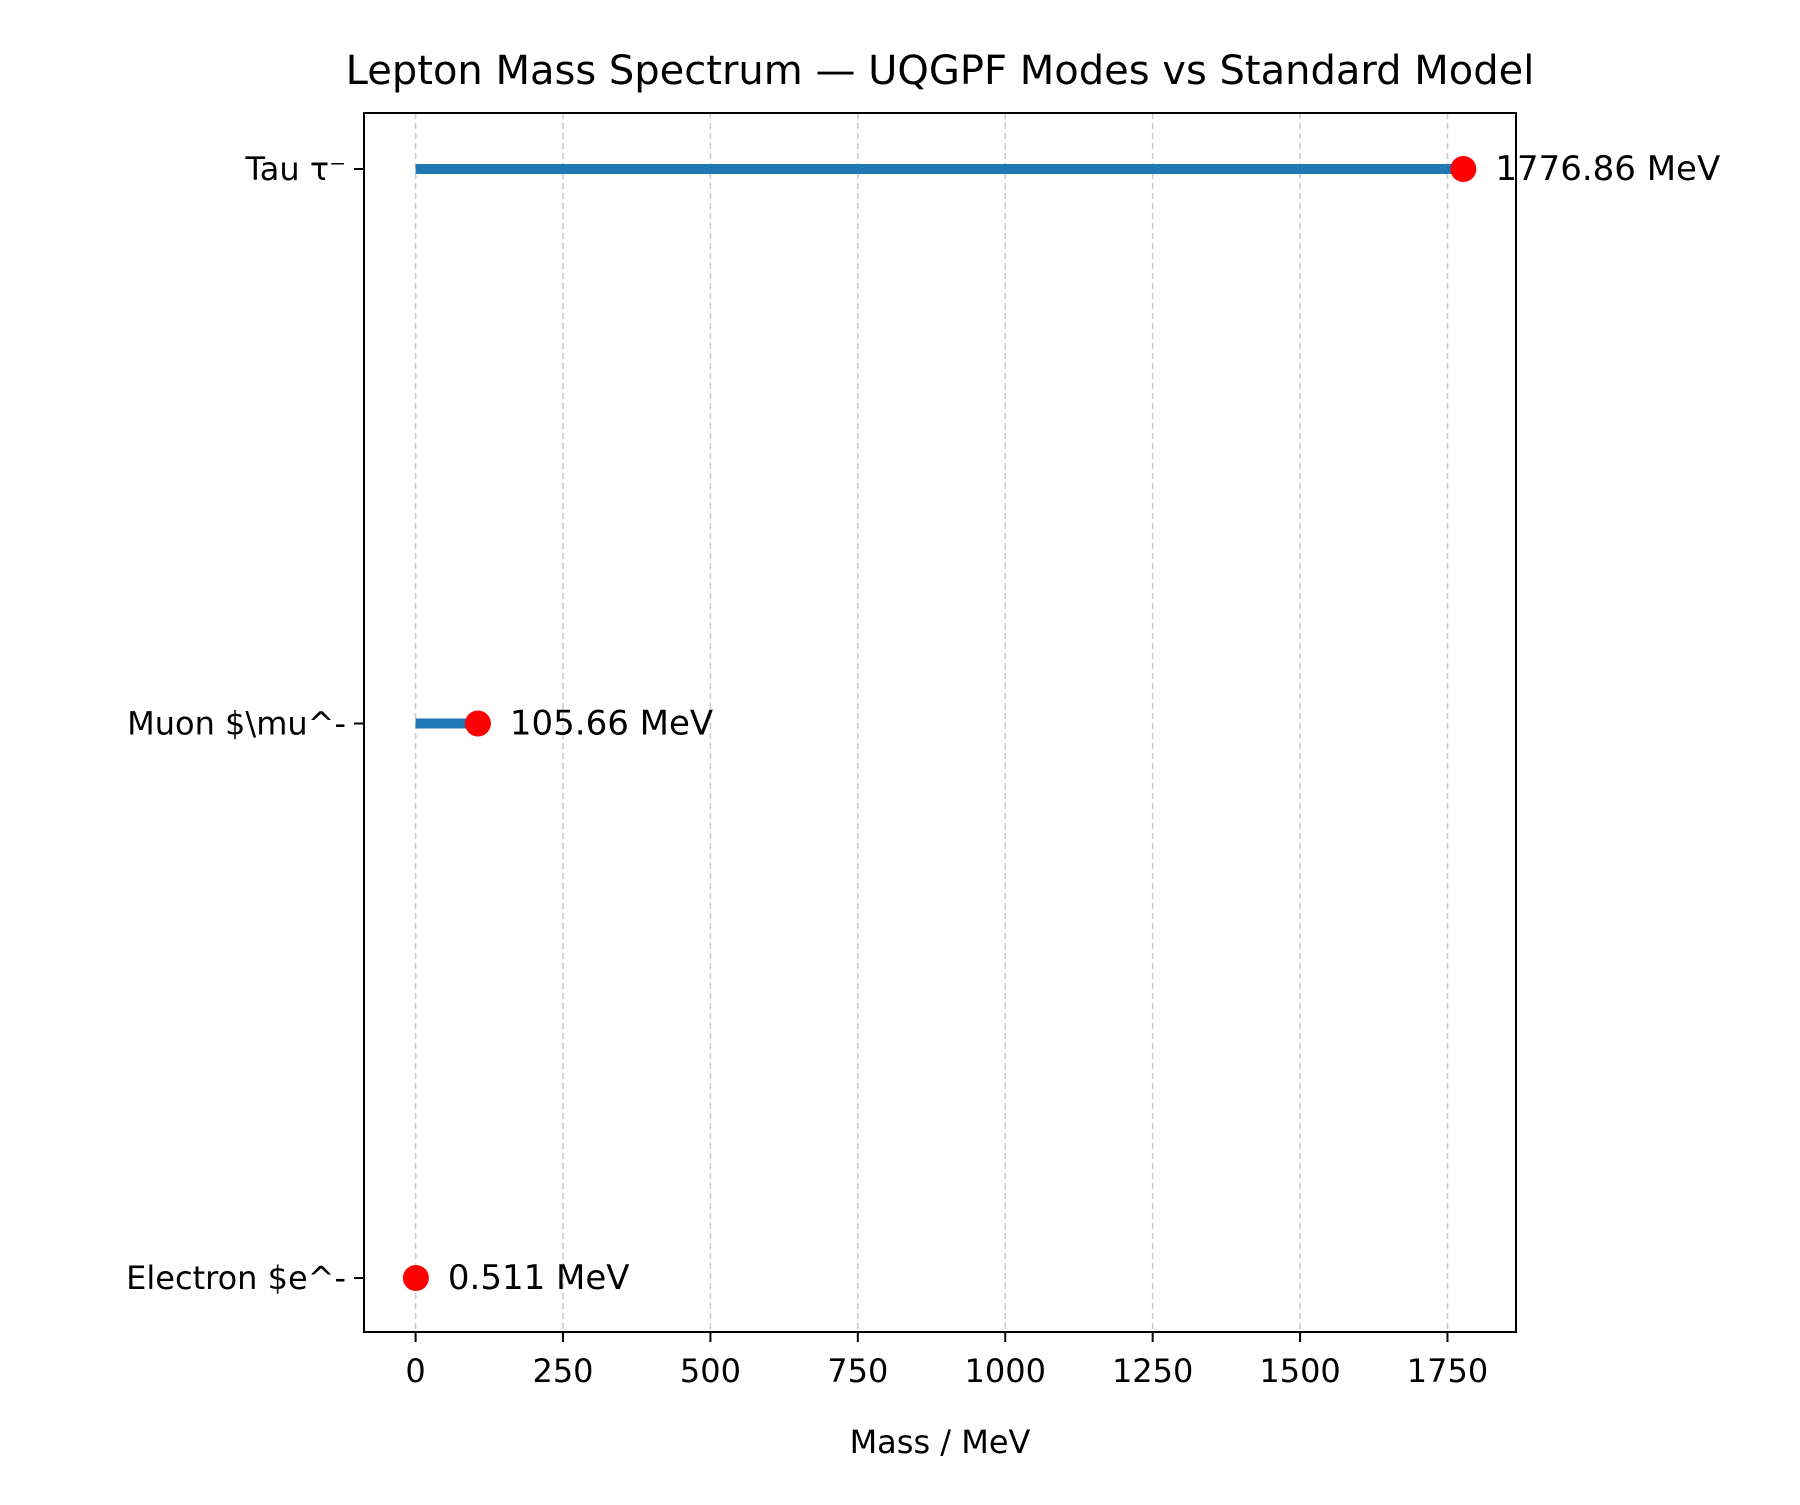 The image size is (1800, 1505). I want to click on x-axis: 0 250 500 750 1000 1250 1500 1750, so click(946, 1361).